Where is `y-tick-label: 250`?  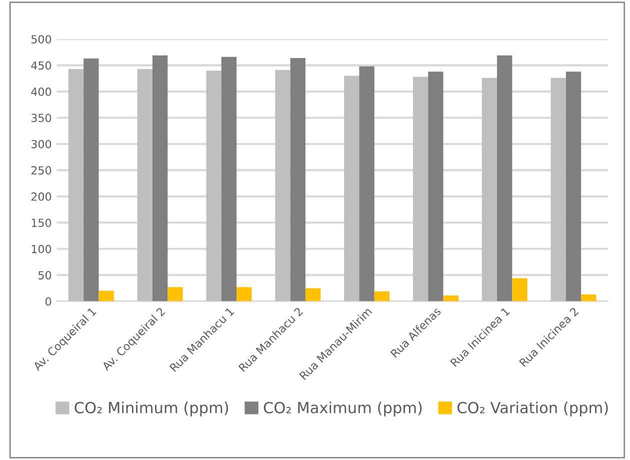 y-tick-label: 250 is located at coordinates (41, 170).